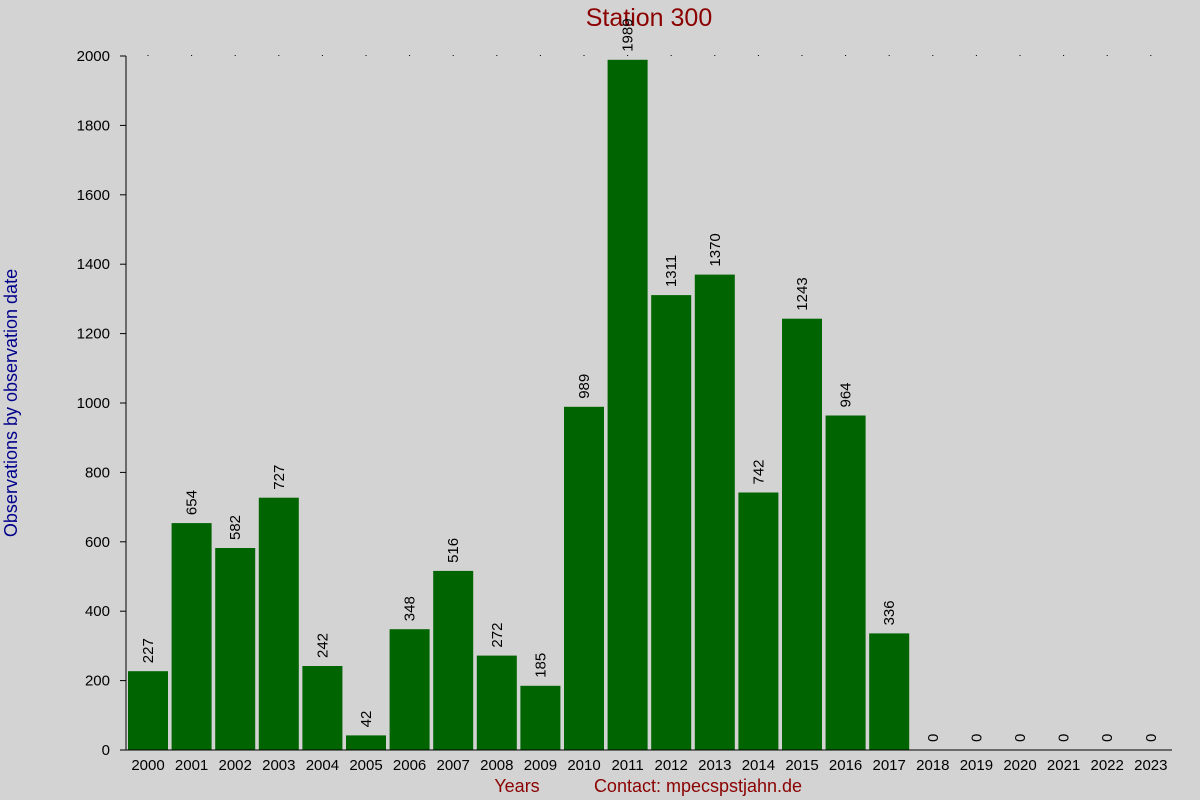 This screenshot has width=1200, height=800. What do you see at coordinates (147, 765) in the screenshot?
I see `x-tick-label-2000: 2000` at bounding box center [147, 765].